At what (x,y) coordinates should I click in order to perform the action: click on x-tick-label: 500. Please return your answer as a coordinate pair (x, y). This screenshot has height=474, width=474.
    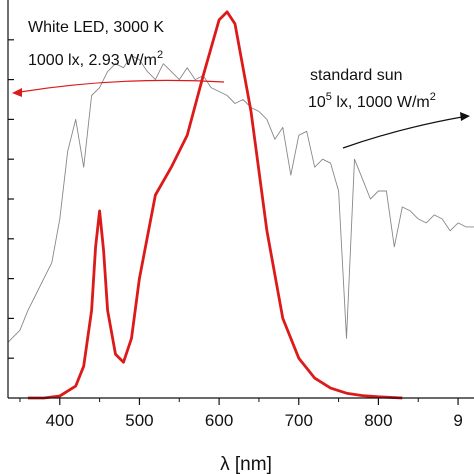
    Looking at the image, I should click on (139, 420).